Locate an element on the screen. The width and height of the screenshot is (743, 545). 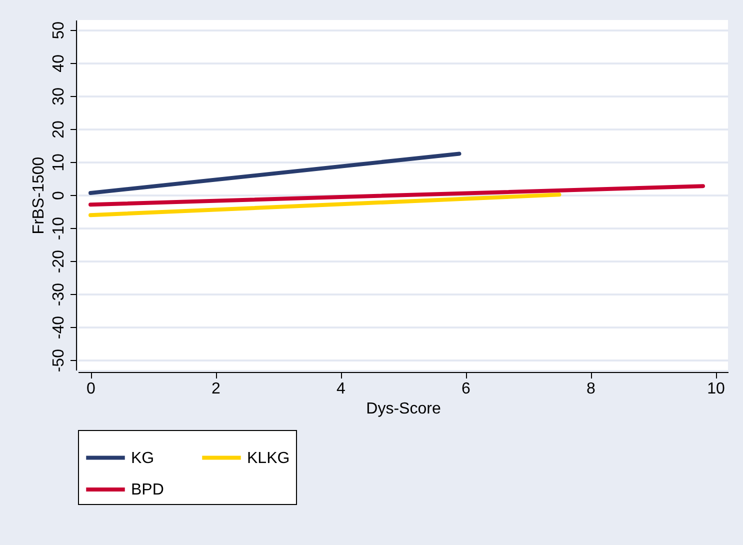
y-tick-label: 30 is located at coordinates (59, 96).